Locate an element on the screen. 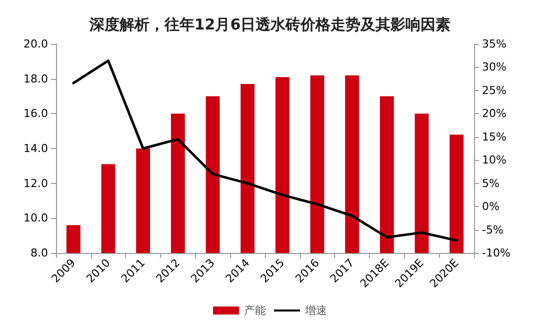 The image size is (540, 333). y2-tick-label: 0% is located at coordinates (491, 207).